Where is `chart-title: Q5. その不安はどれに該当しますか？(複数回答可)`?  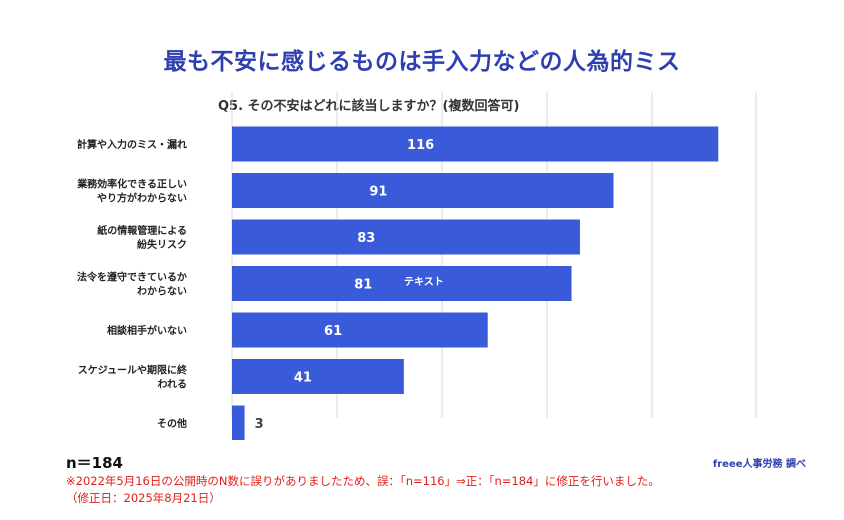 chart-title: Q5. その不安はどれに該当しますか？(複数回答可) is located at coordinates (369, 106).